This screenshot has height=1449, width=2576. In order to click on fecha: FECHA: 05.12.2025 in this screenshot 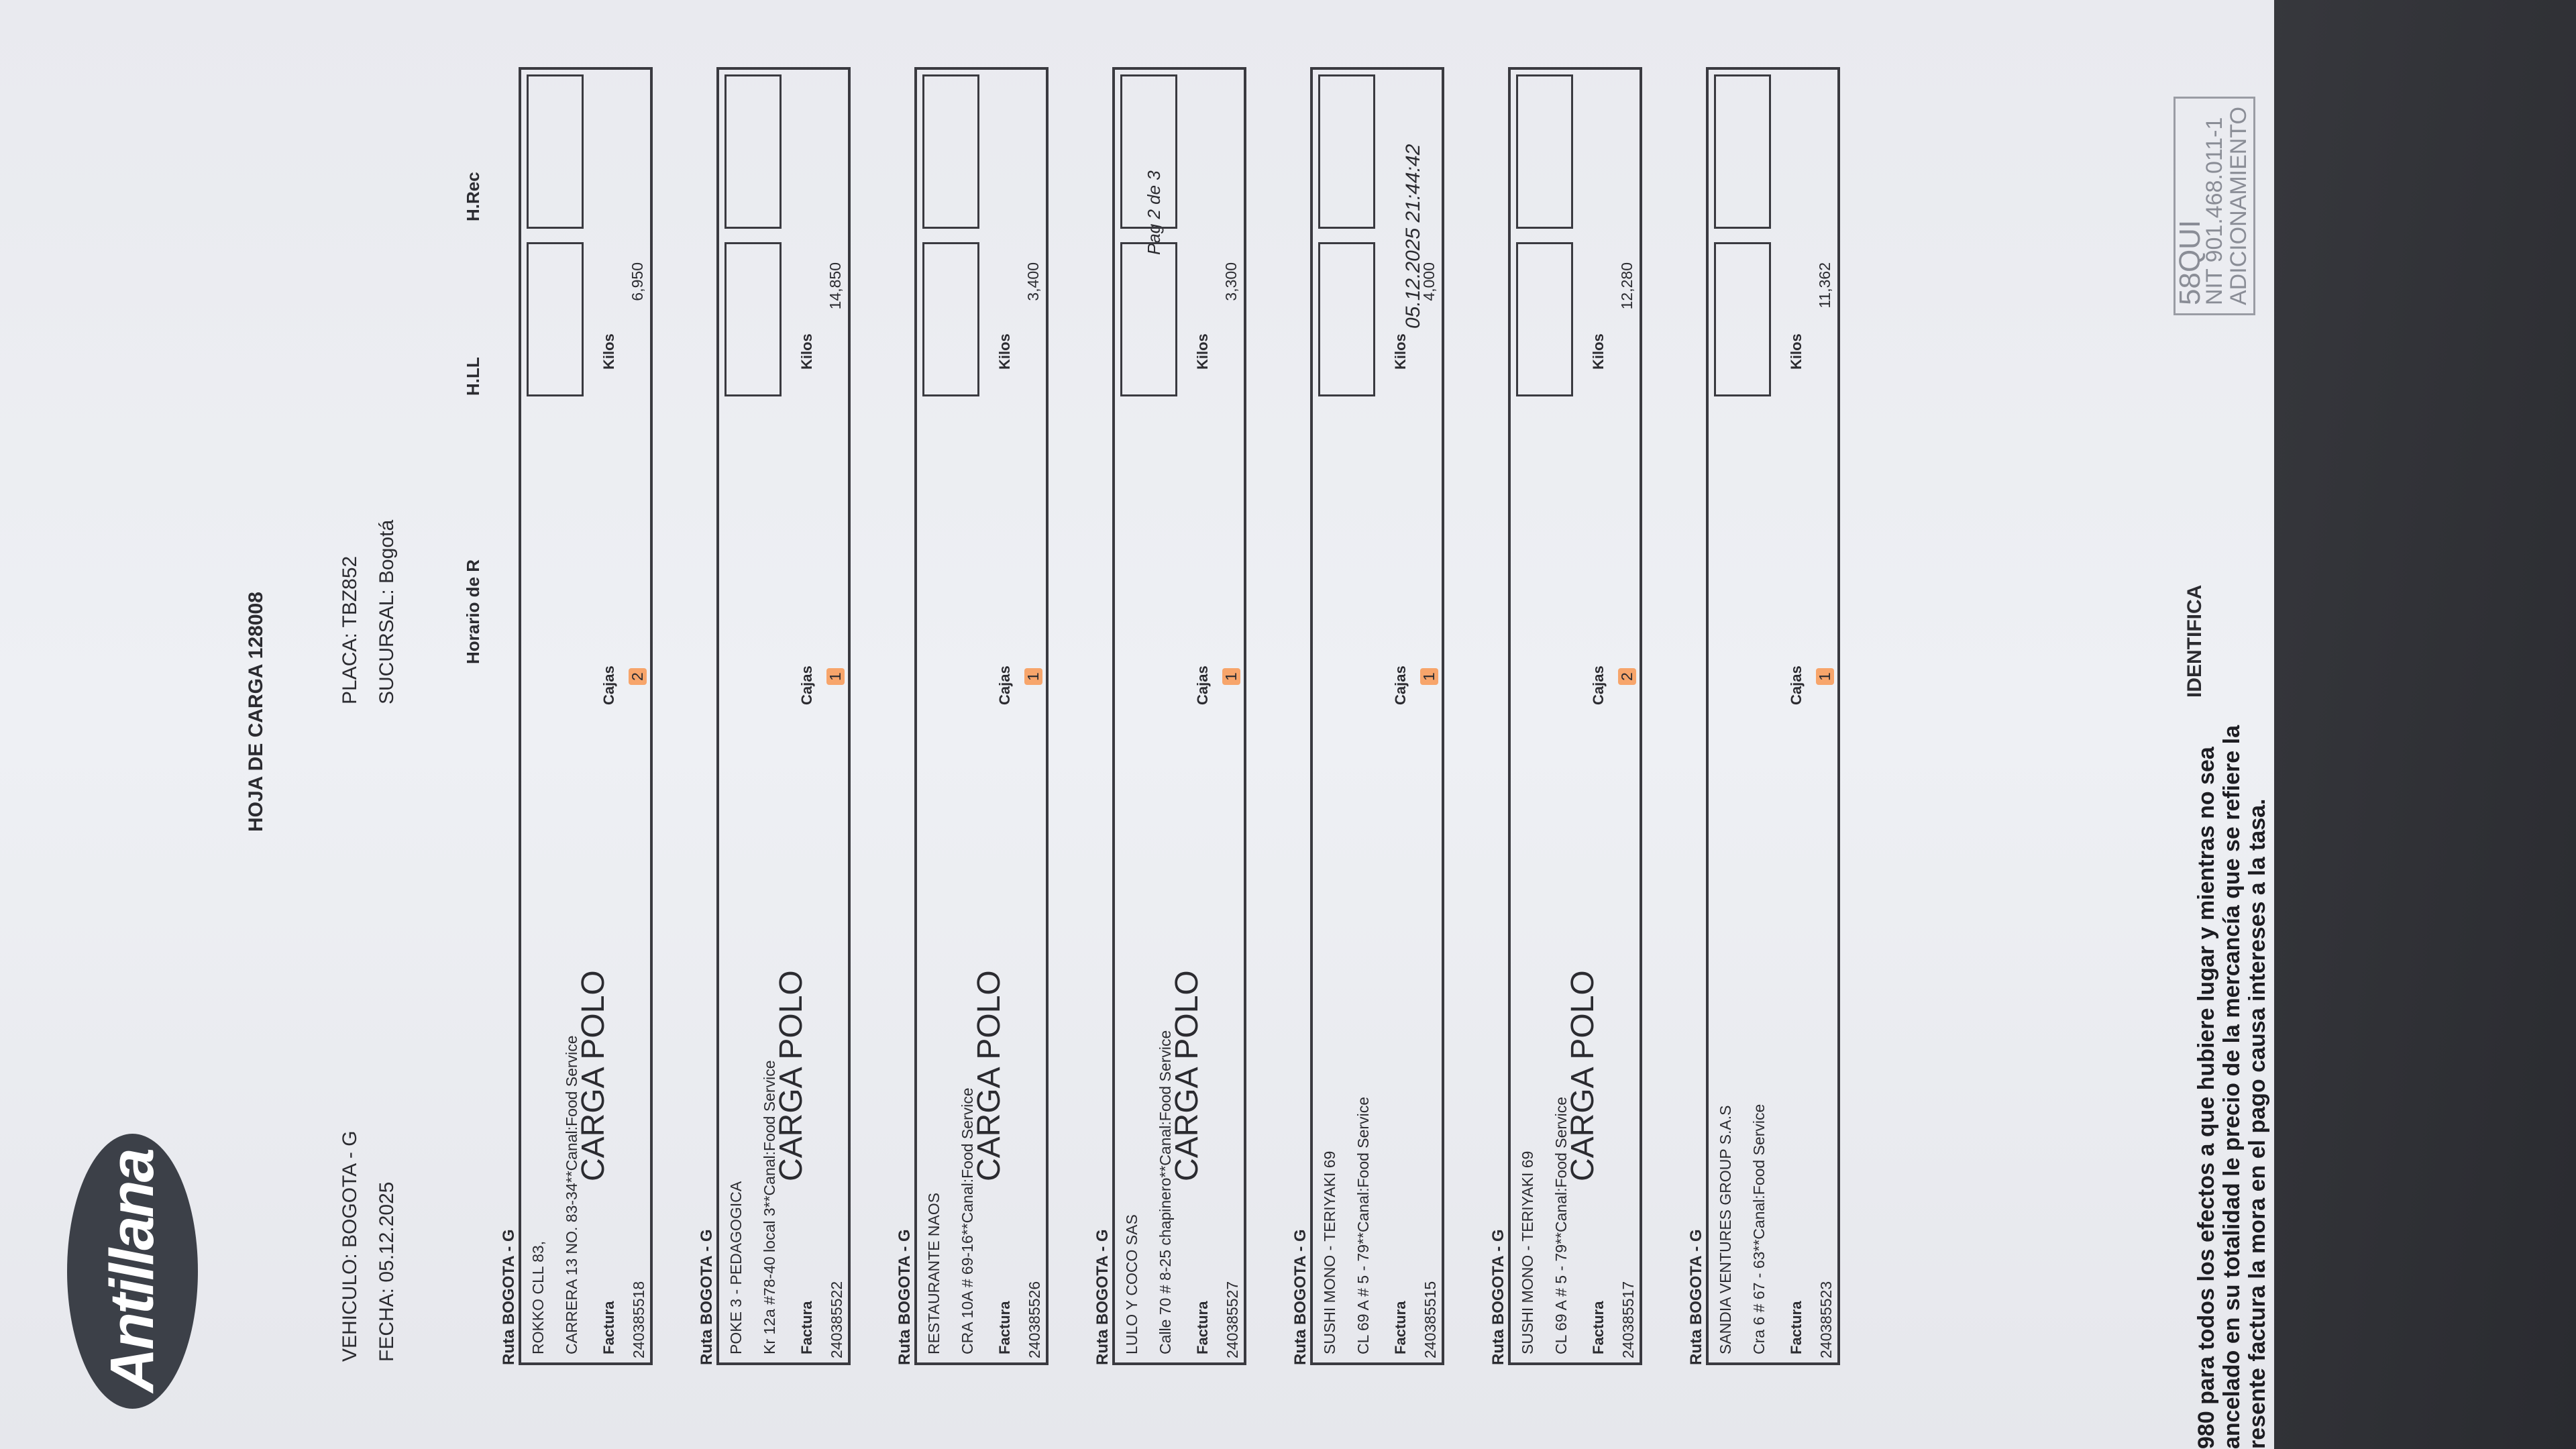, I will do `click(387, 1271)`.